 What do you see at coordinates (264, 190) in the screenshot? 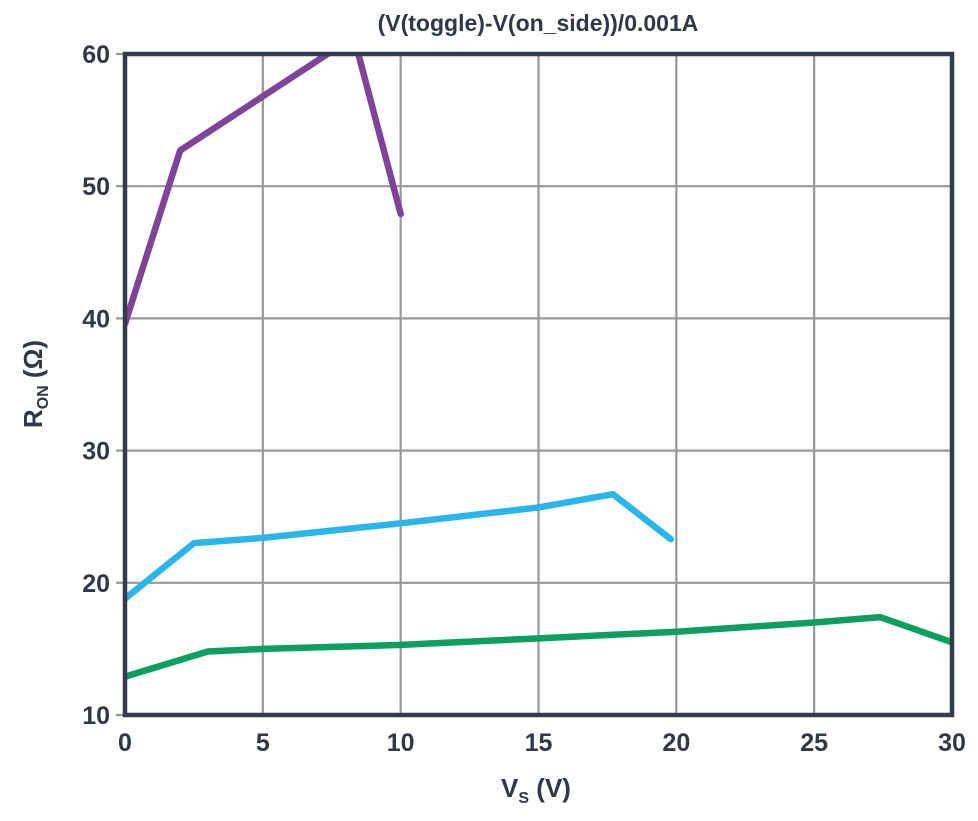
I see `purple-trace` at bounding box center [264, 190].